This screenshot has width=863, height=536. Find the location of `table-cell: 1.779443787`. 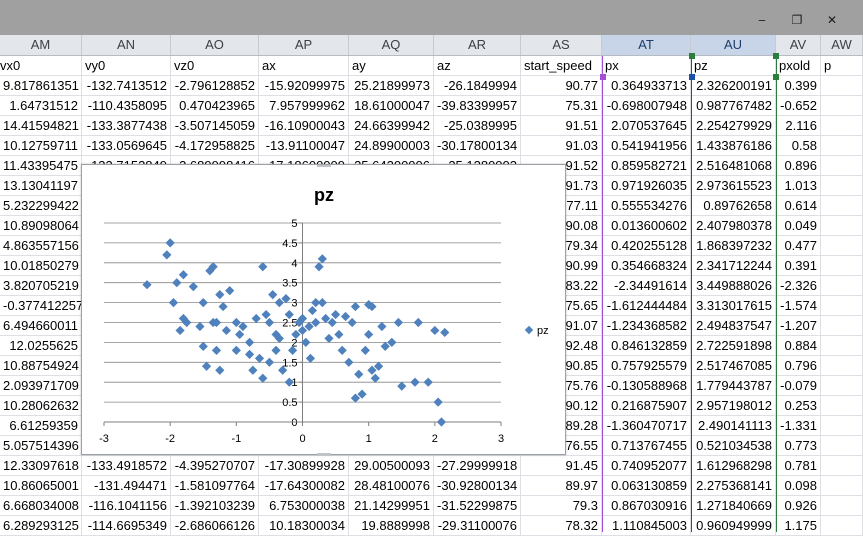

table-cell: 1.779443787 is located at coordinates (733, 386).